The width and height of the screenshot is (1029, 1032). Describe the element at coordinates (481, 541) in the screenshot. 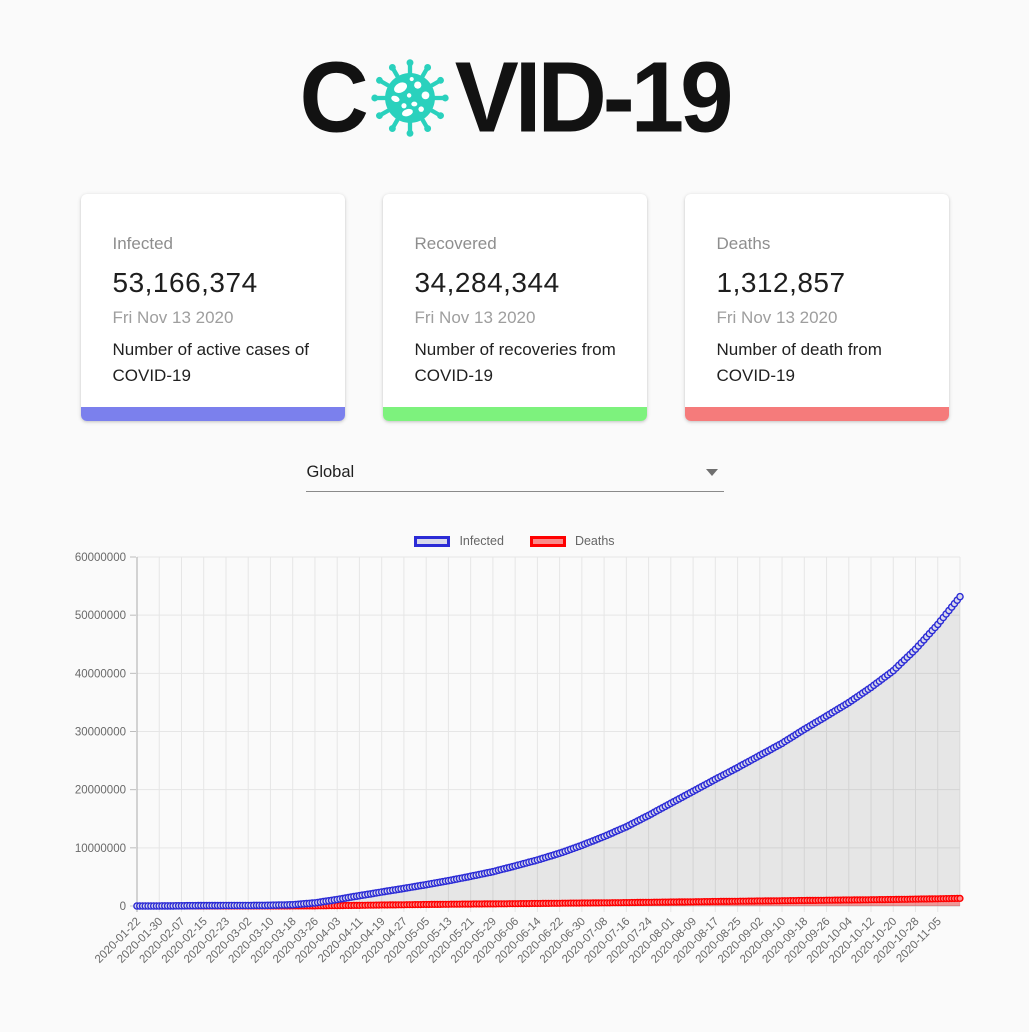

I see `legend-label-infected: Infected` at that location.